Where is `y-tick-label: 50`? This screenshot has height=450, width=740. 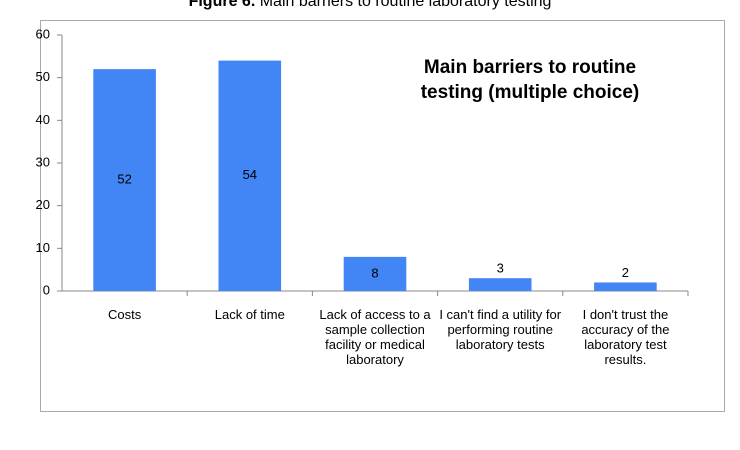
y-tick-label: 50 is located at coordinates (43, 76).